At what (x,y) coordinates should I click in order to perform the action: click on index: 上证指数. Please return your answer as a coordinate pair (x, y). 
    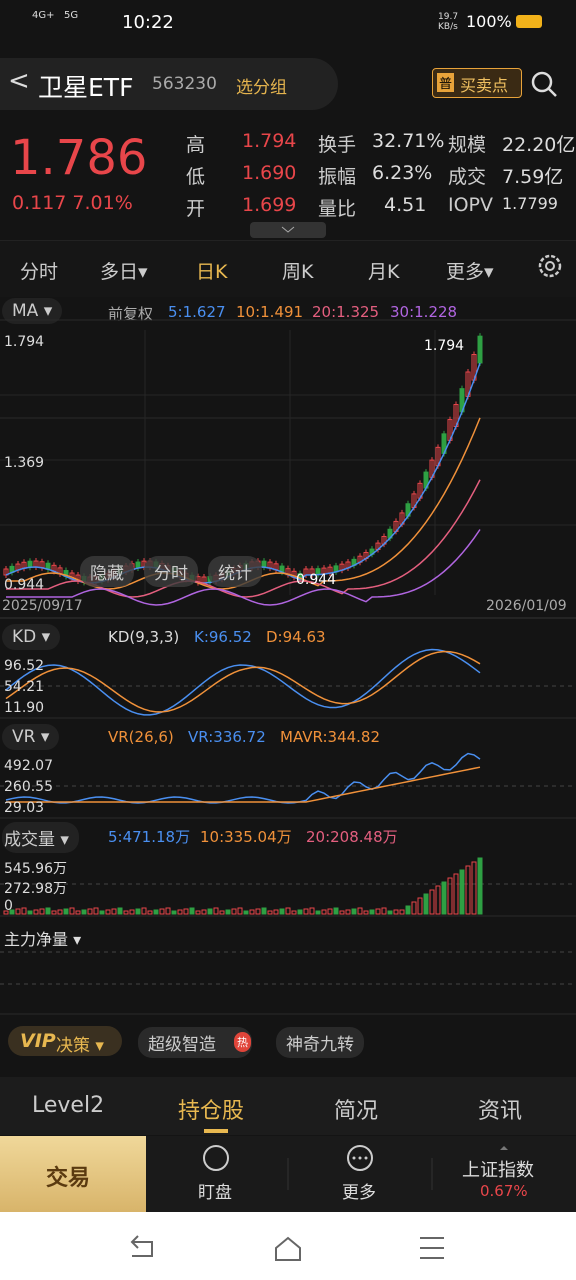
    Looking at the image, I should click on (498, 1170).